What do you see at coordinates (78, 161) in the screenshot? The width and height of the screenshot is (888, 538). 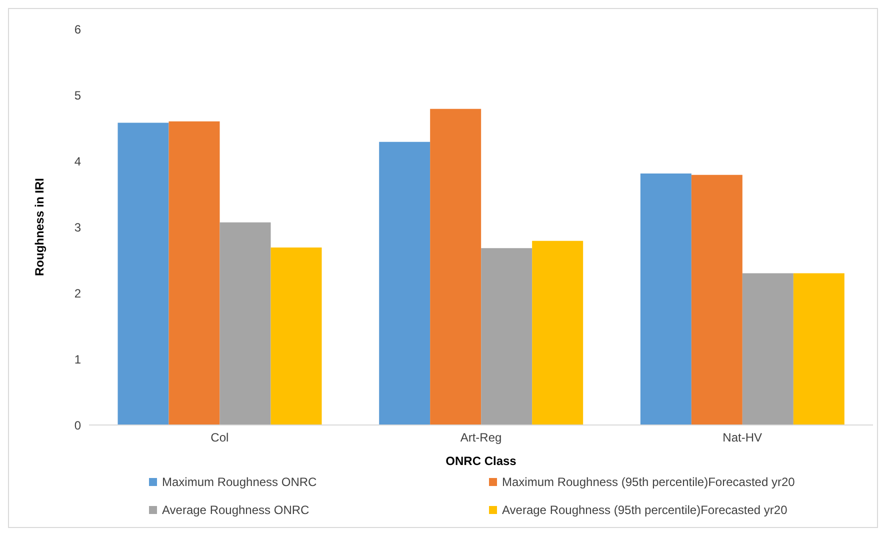 I see `y-tick-label: 4` at bounding box center [78, 161].